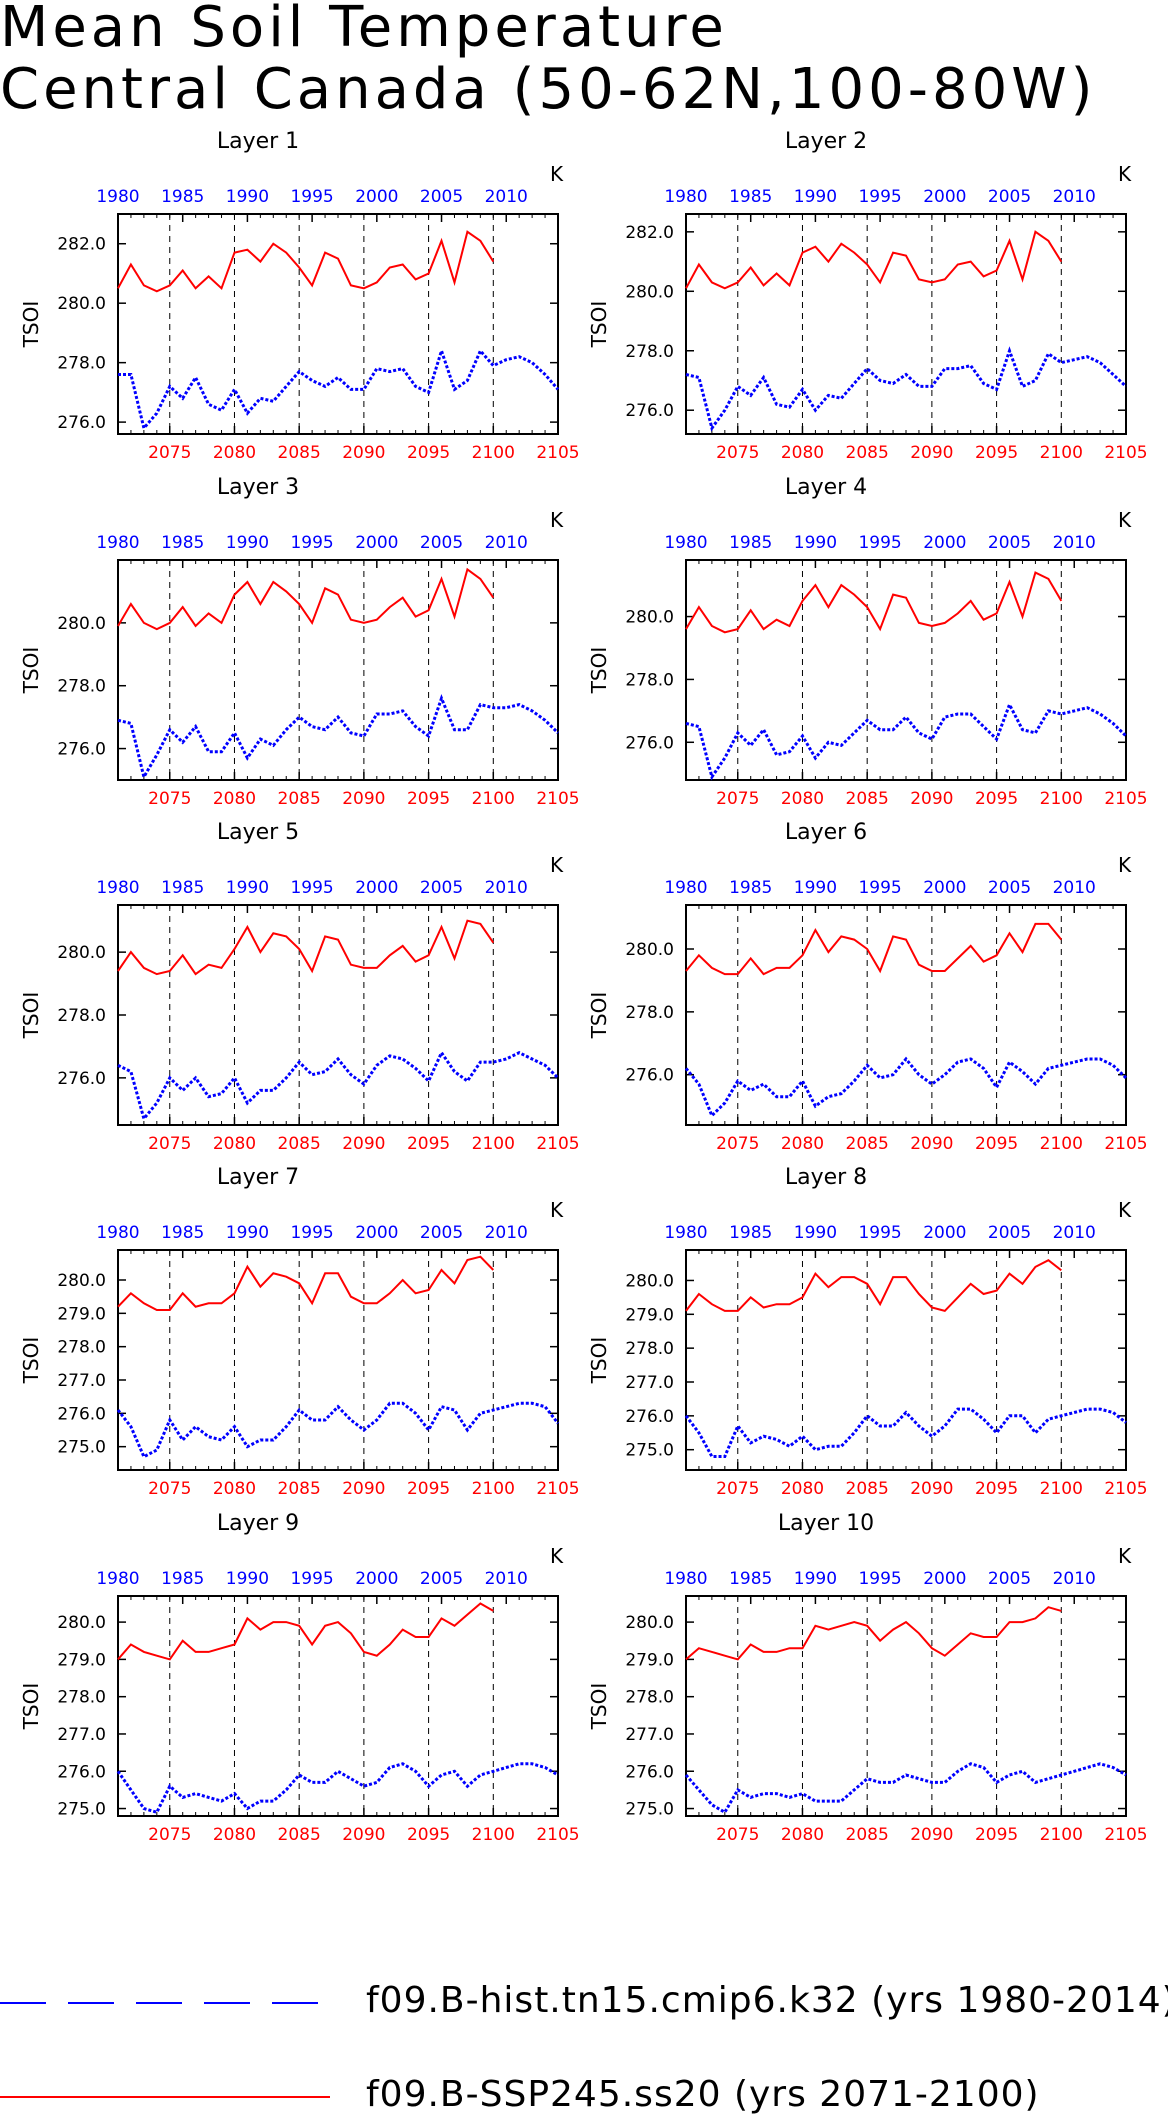  I want to click on legend-ssp-line, so click(165, 2097).